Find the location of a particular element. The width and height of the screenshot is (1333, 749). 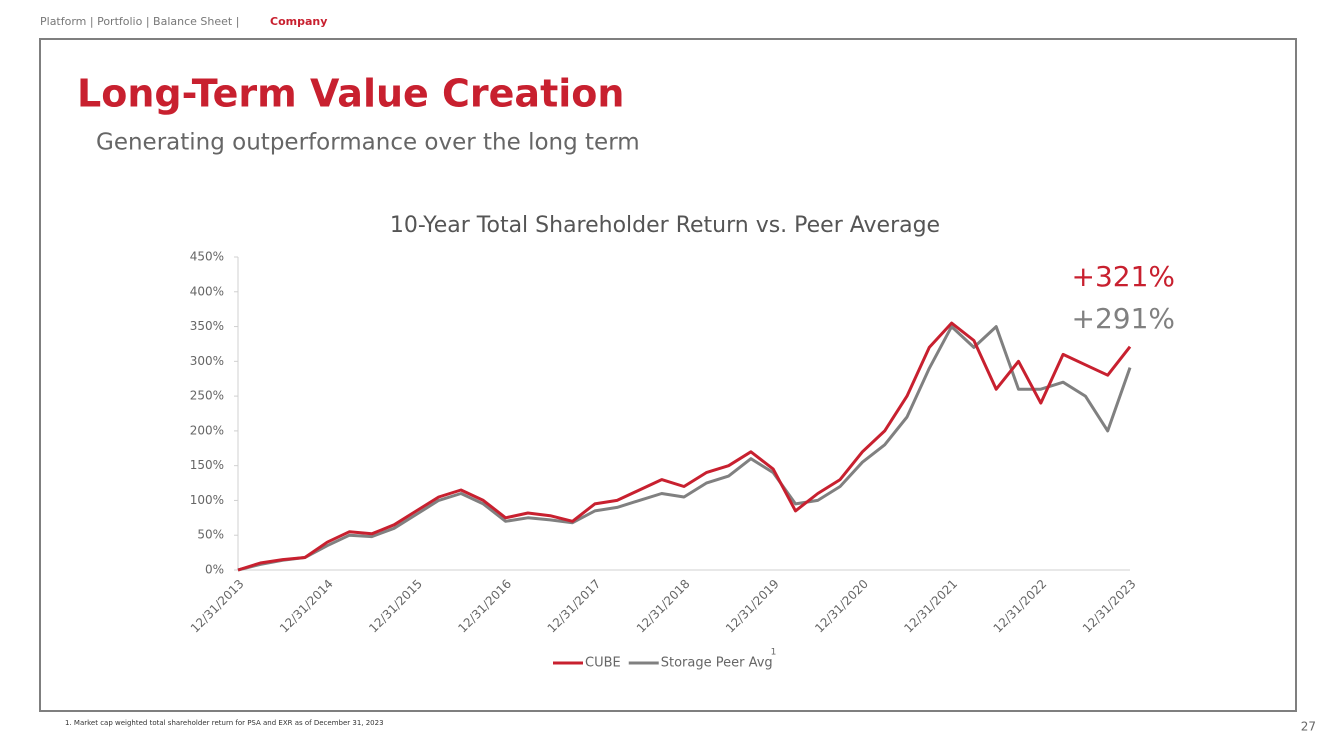

slide-title: Long-Term Value Creation is located at coordinates (350, 94).